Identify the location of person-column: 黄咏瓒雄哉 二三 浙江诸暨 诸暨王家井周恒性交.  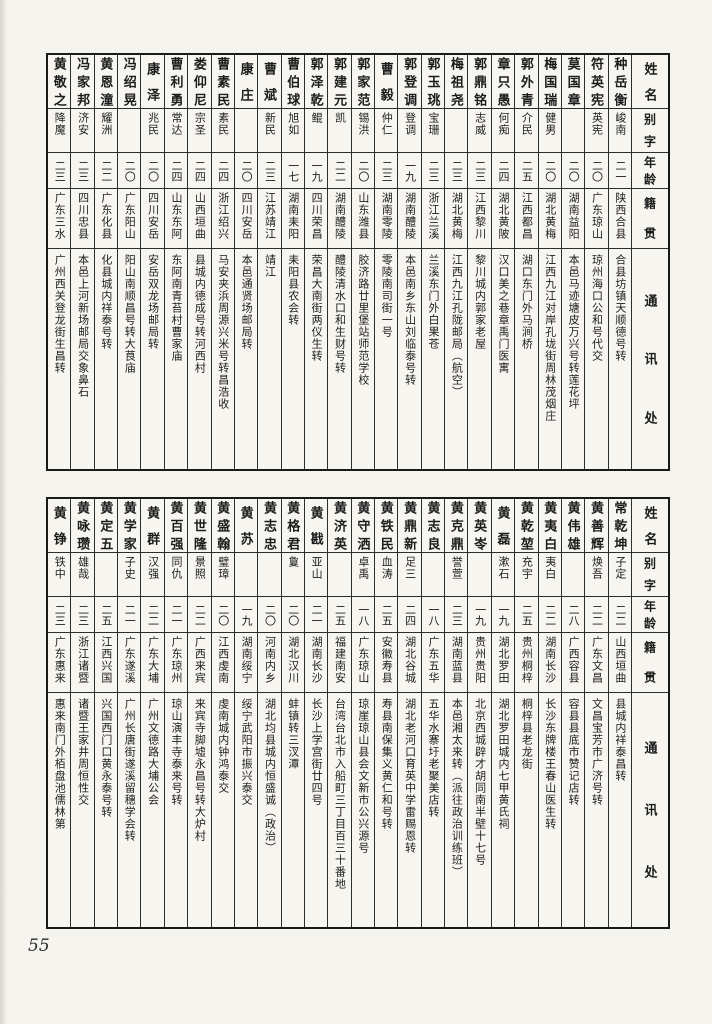
(83, 713).